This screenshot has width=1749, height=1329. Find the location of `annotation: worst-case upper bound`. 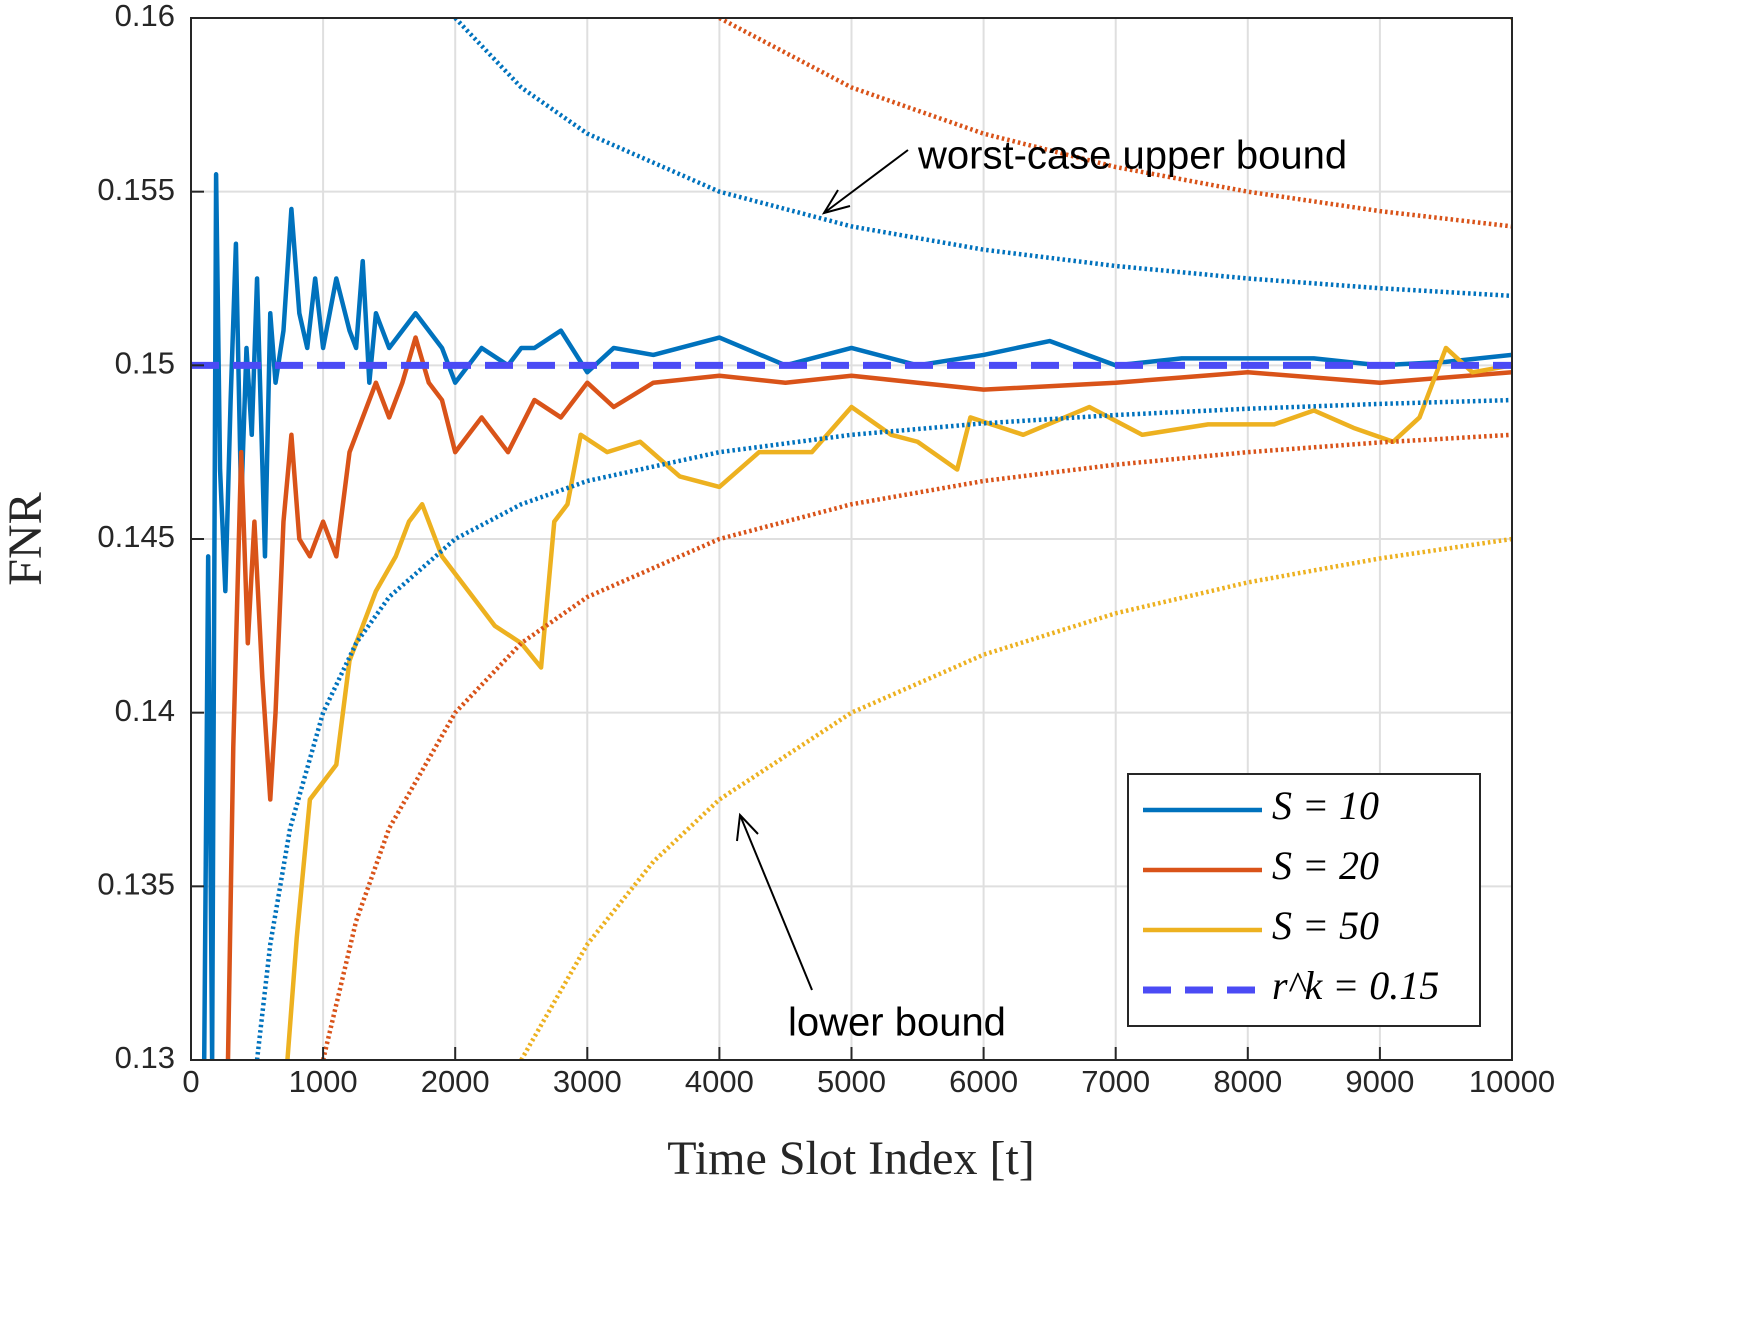

annotation: worst-case upper bound is located at coordinates (1132, 156).